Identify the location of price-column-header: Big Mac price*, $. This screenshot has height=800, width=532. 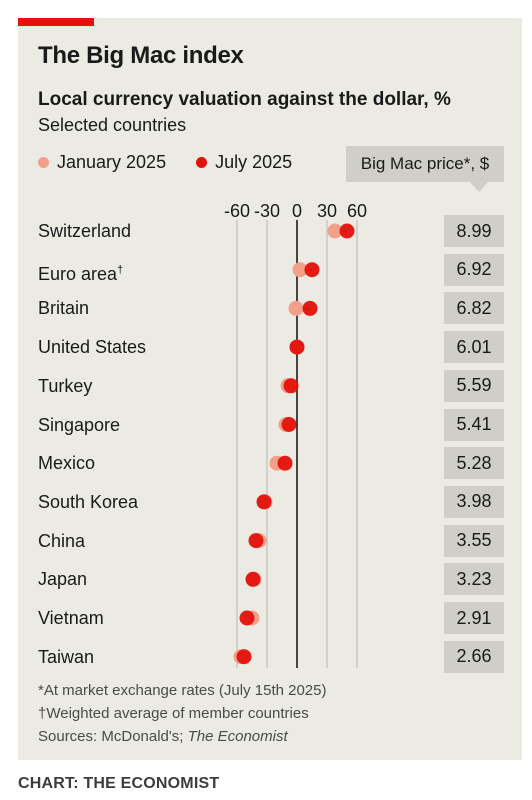
(425, 169).